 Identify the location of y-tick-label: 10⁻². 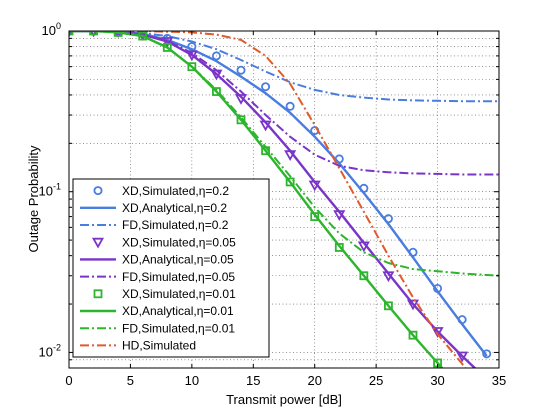
(50, 350).